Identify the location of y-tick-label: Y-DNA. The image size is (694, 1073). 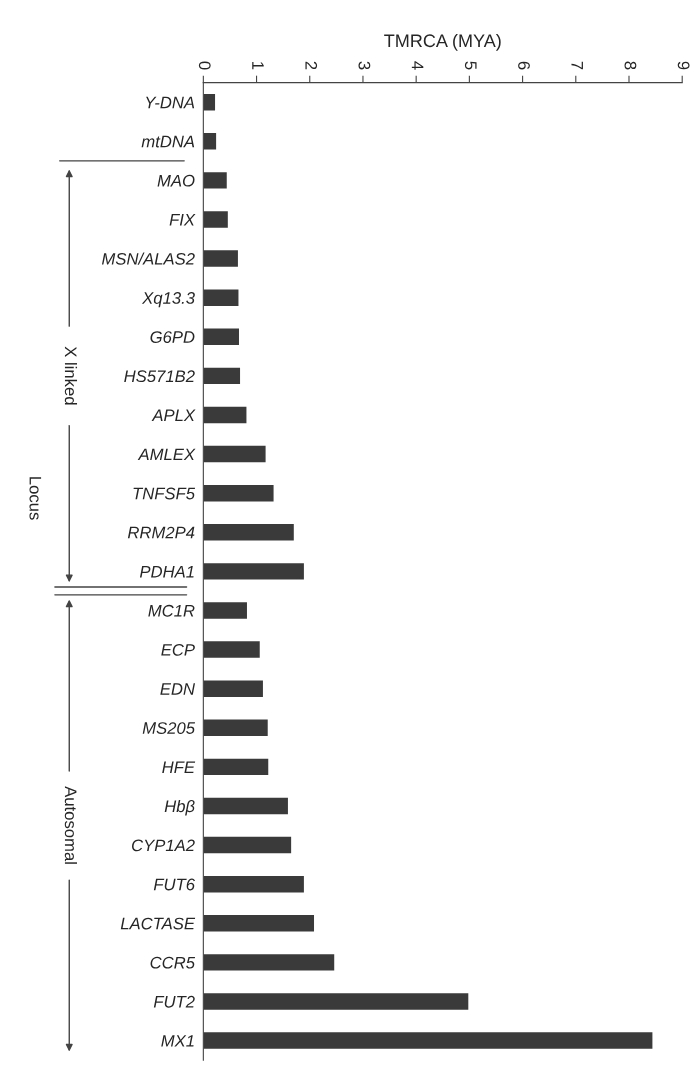
(170, 102).